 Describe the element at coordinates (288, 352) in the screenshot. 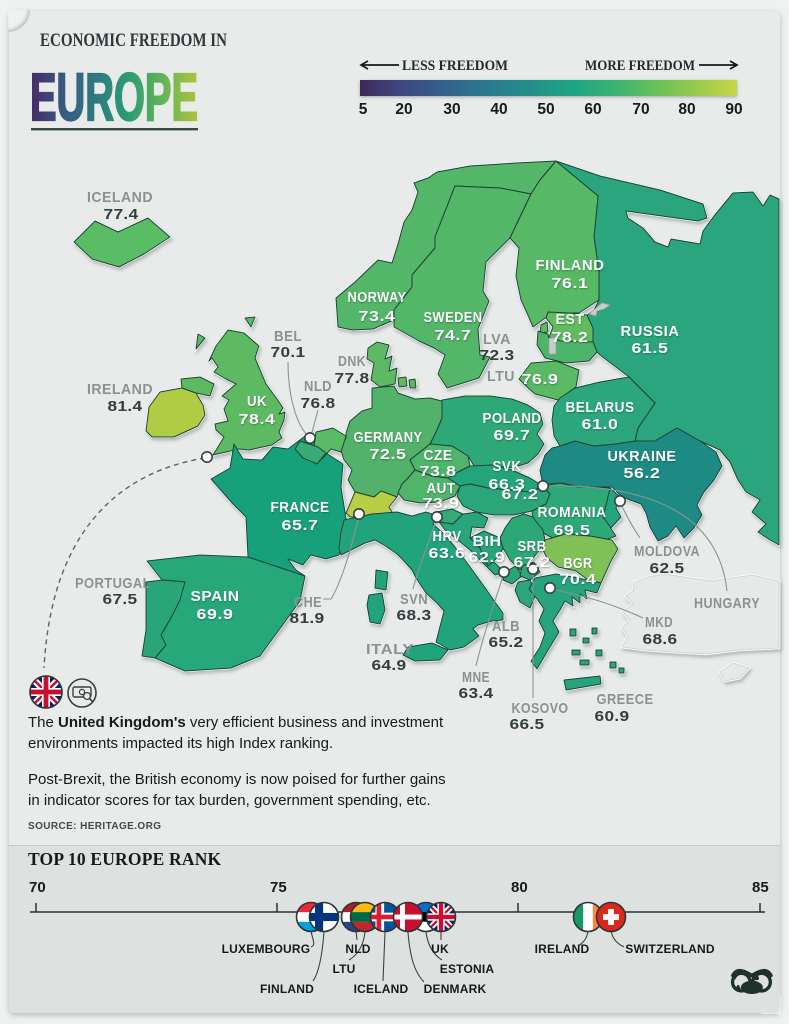

I see `svg-text: 70.1` at that location.